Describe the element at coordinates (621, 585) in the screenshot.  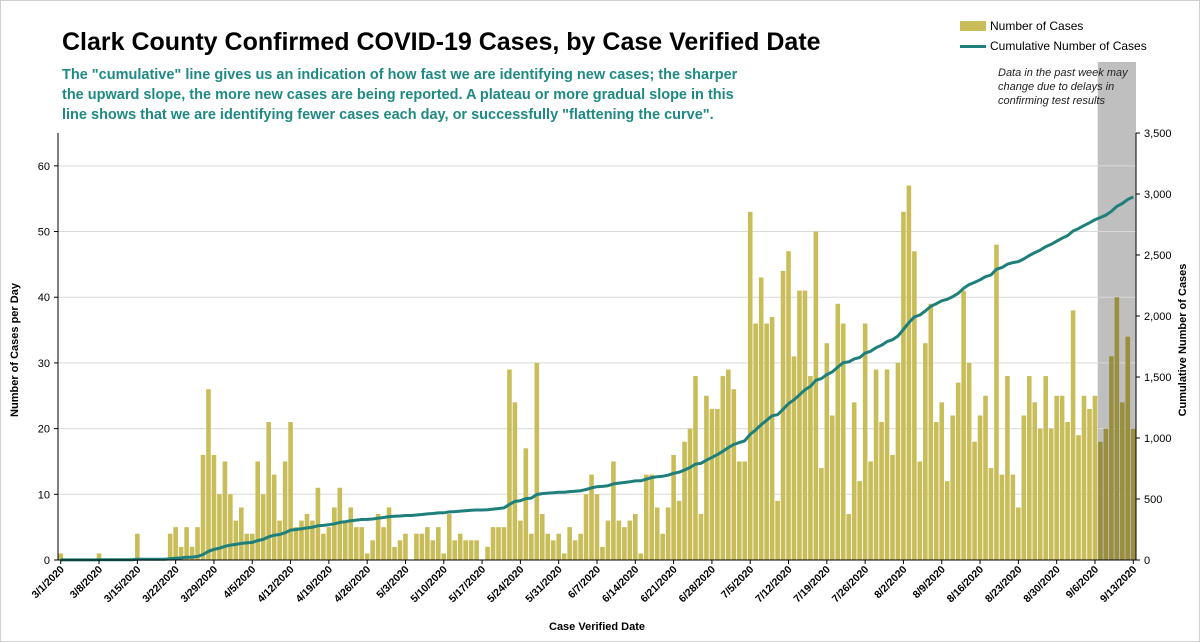
I see `x-tick-label: 6/14/2020` at that location.